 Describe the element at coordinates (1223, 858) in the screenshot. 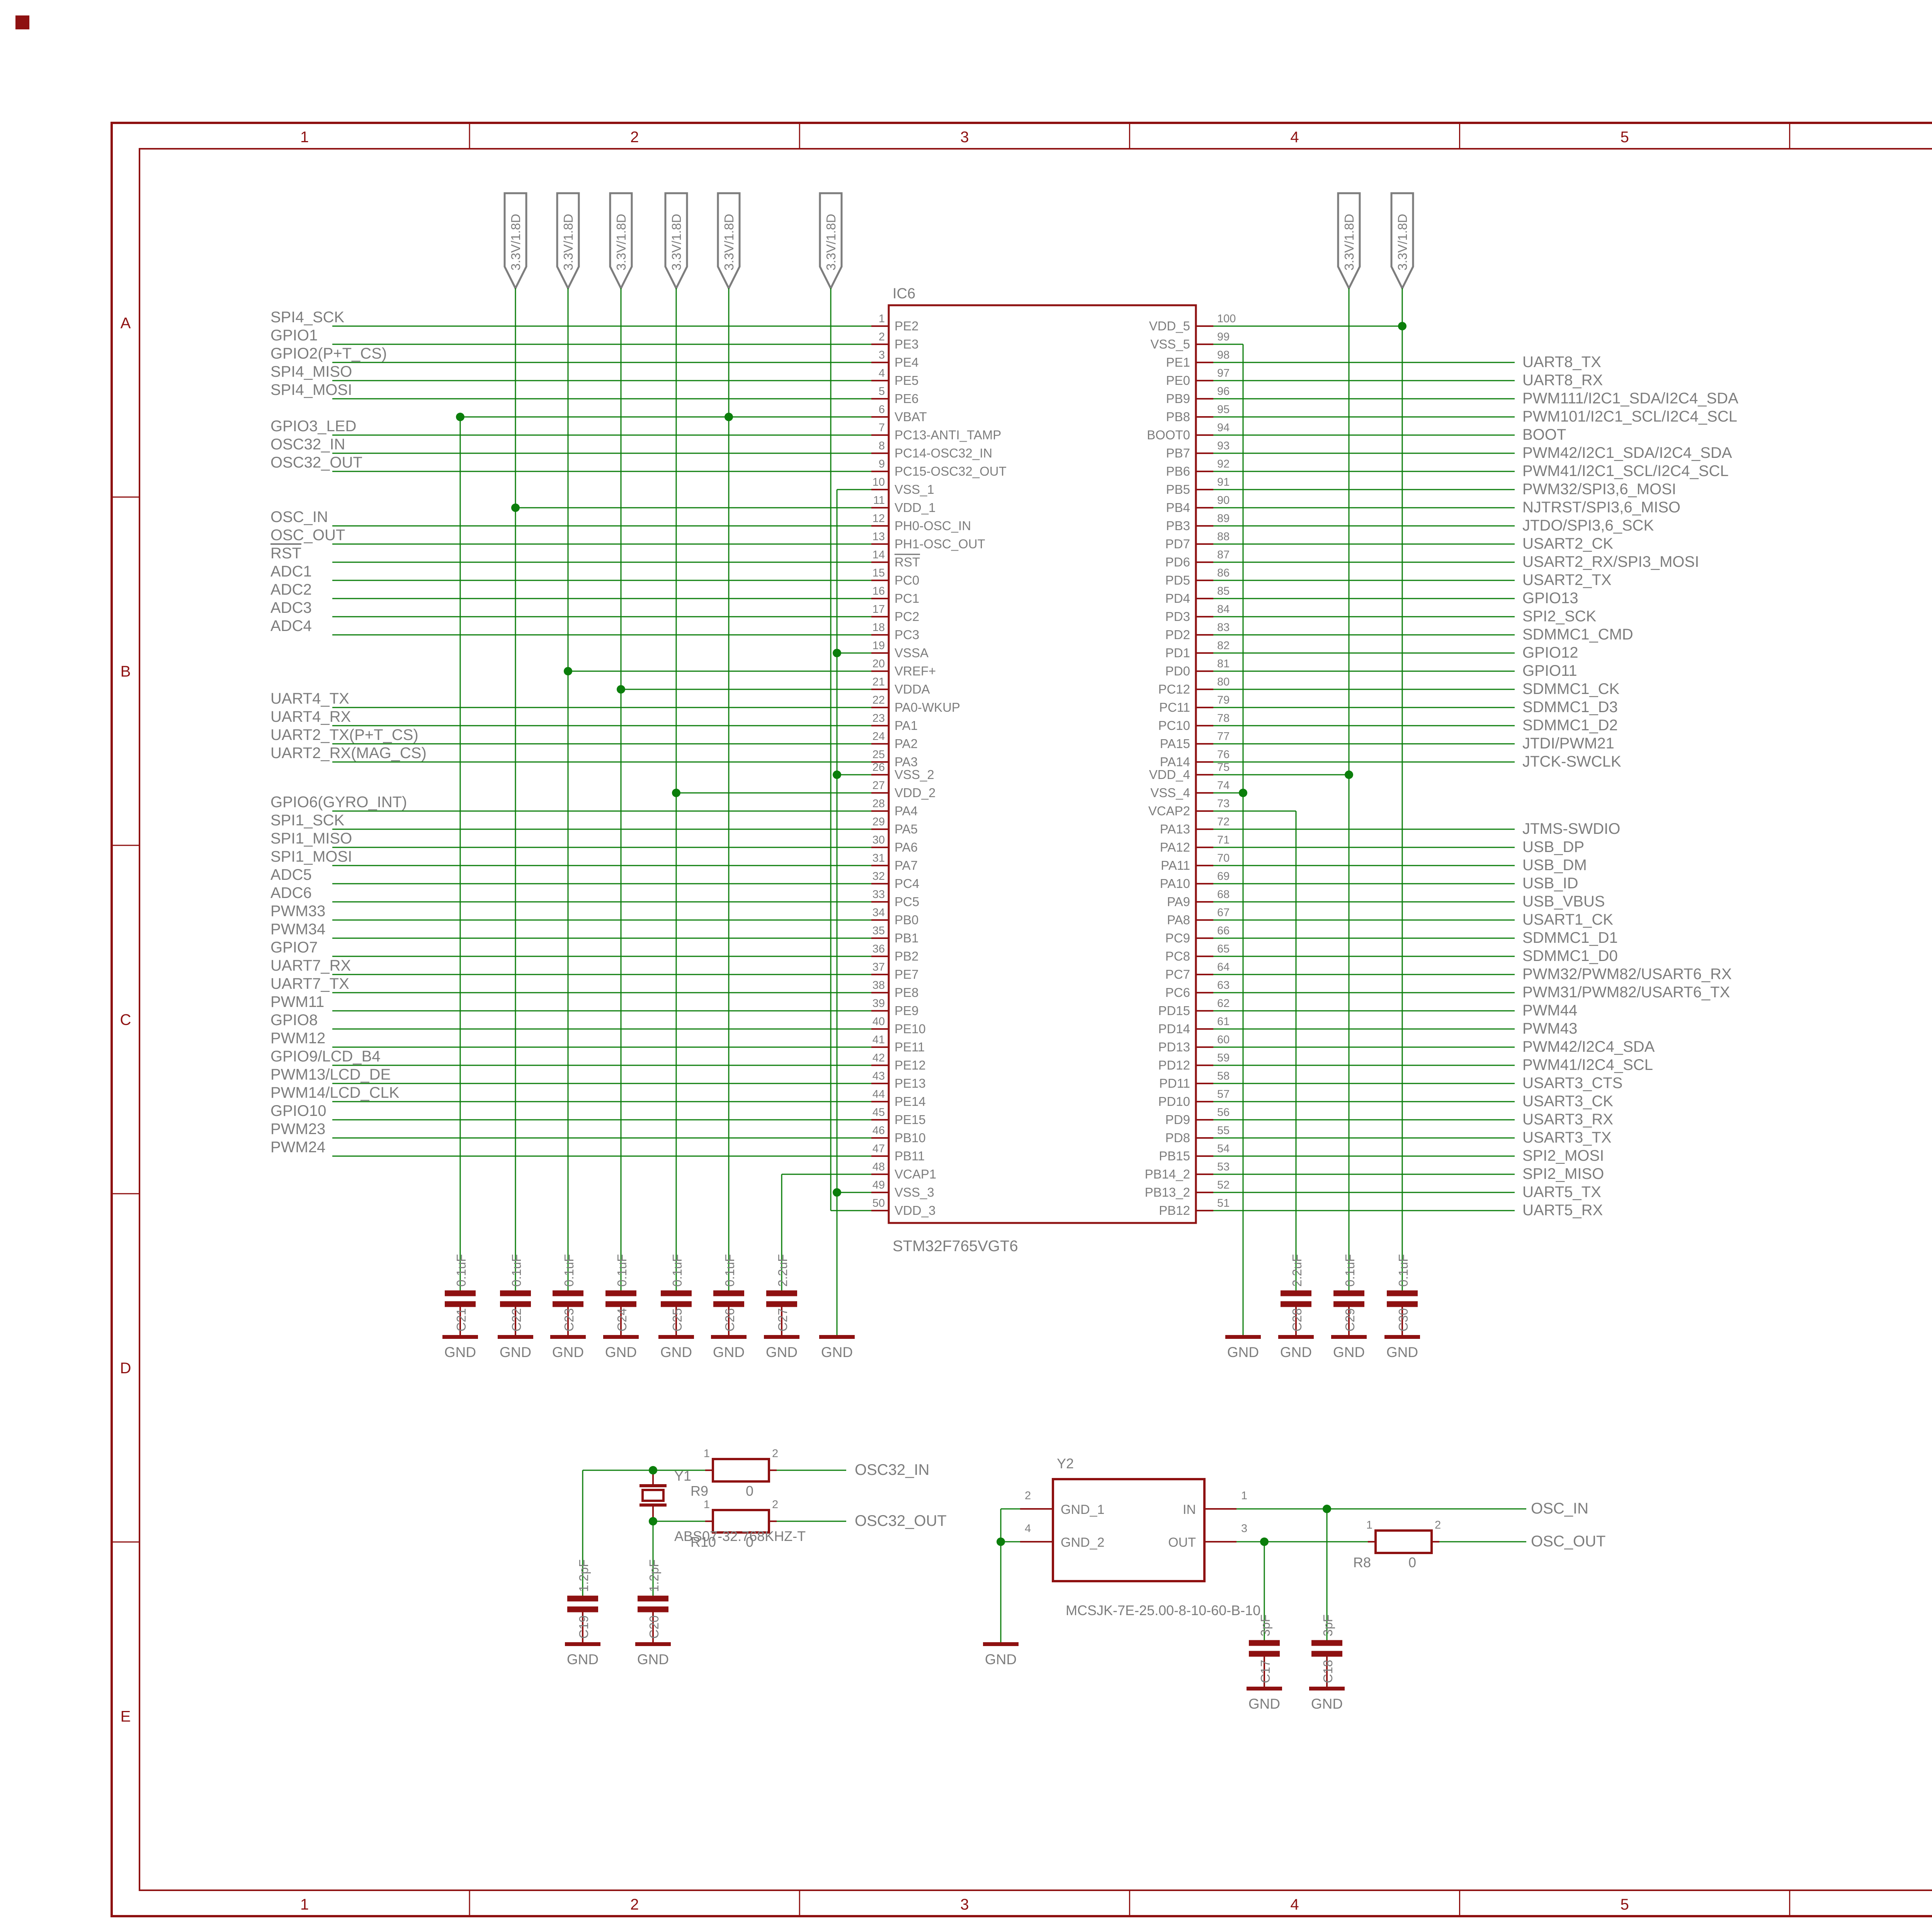

I see `ic6-pin70-number: 70` at that location.